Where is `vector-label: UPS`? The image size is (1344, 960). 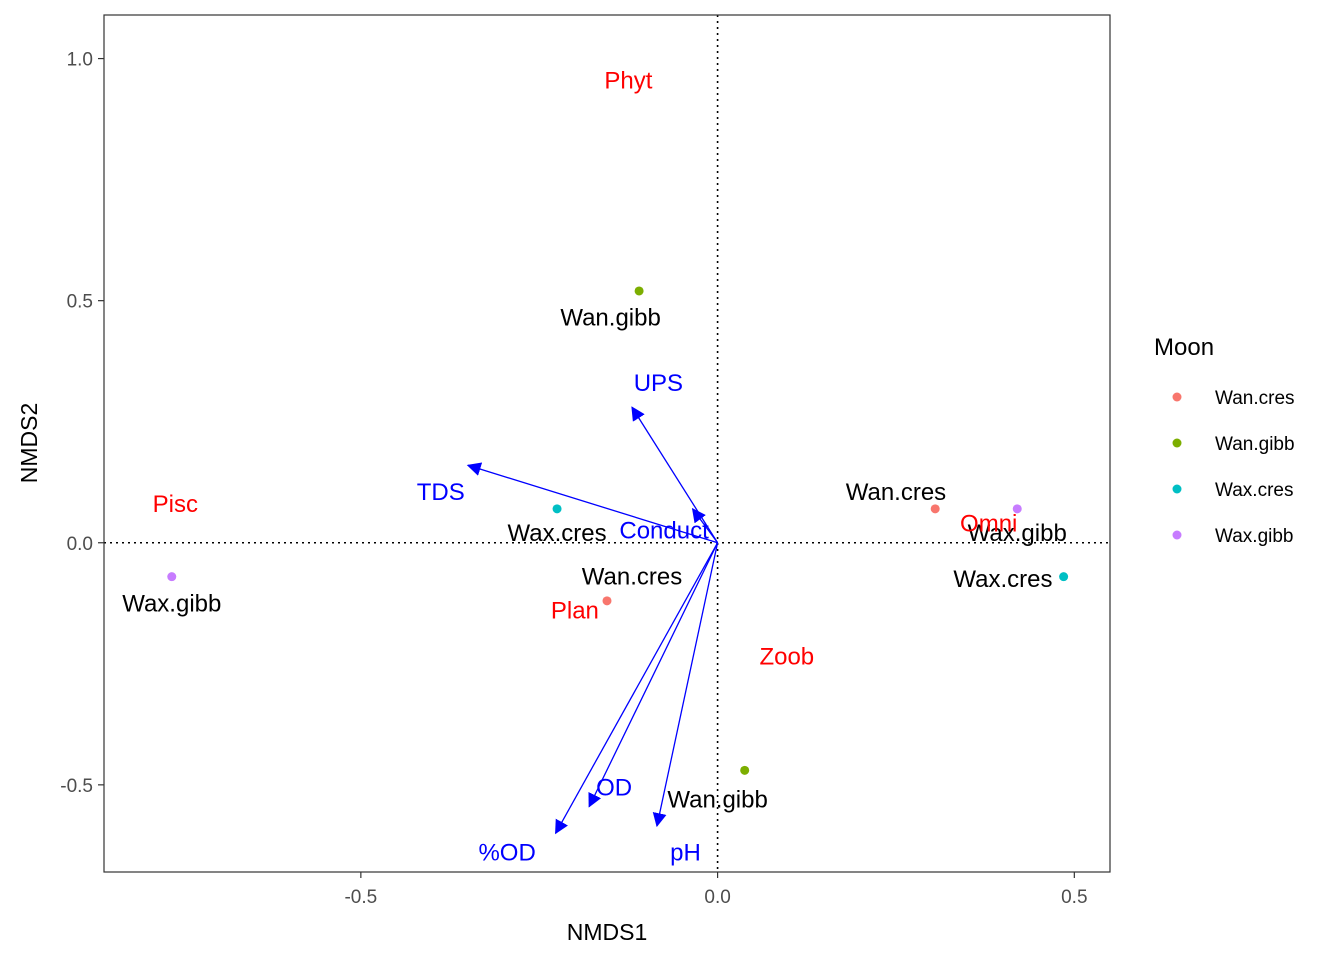
vector-label: UPS is located at coordinates (658, 383).